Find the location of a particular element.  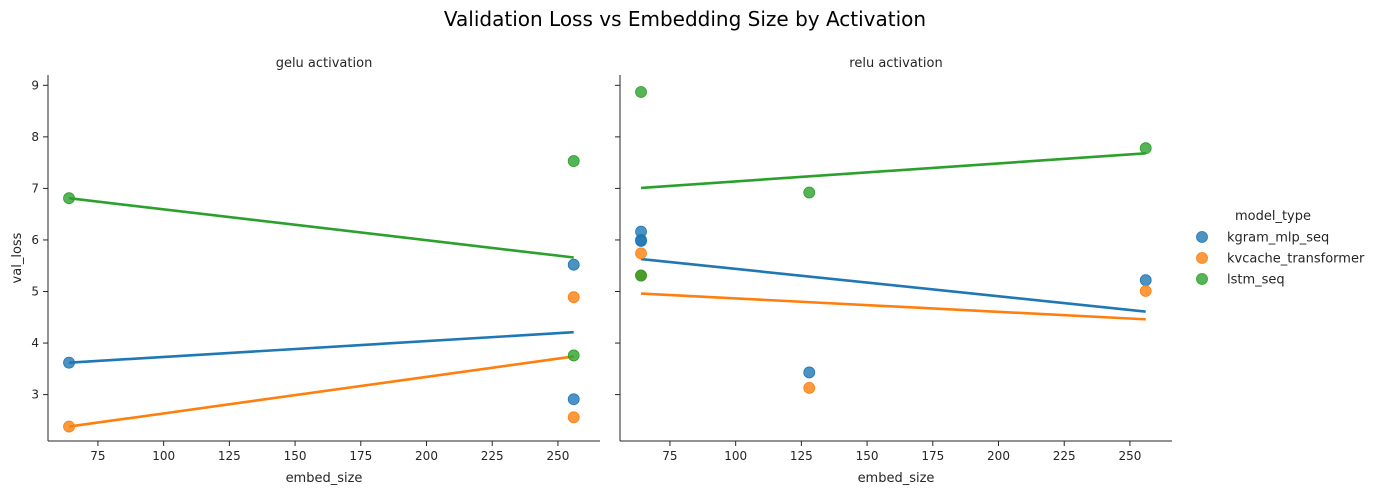

legend-label-kgram_mlp_seq: kgram_mlp_seq is located at coordinates (1278, 238).